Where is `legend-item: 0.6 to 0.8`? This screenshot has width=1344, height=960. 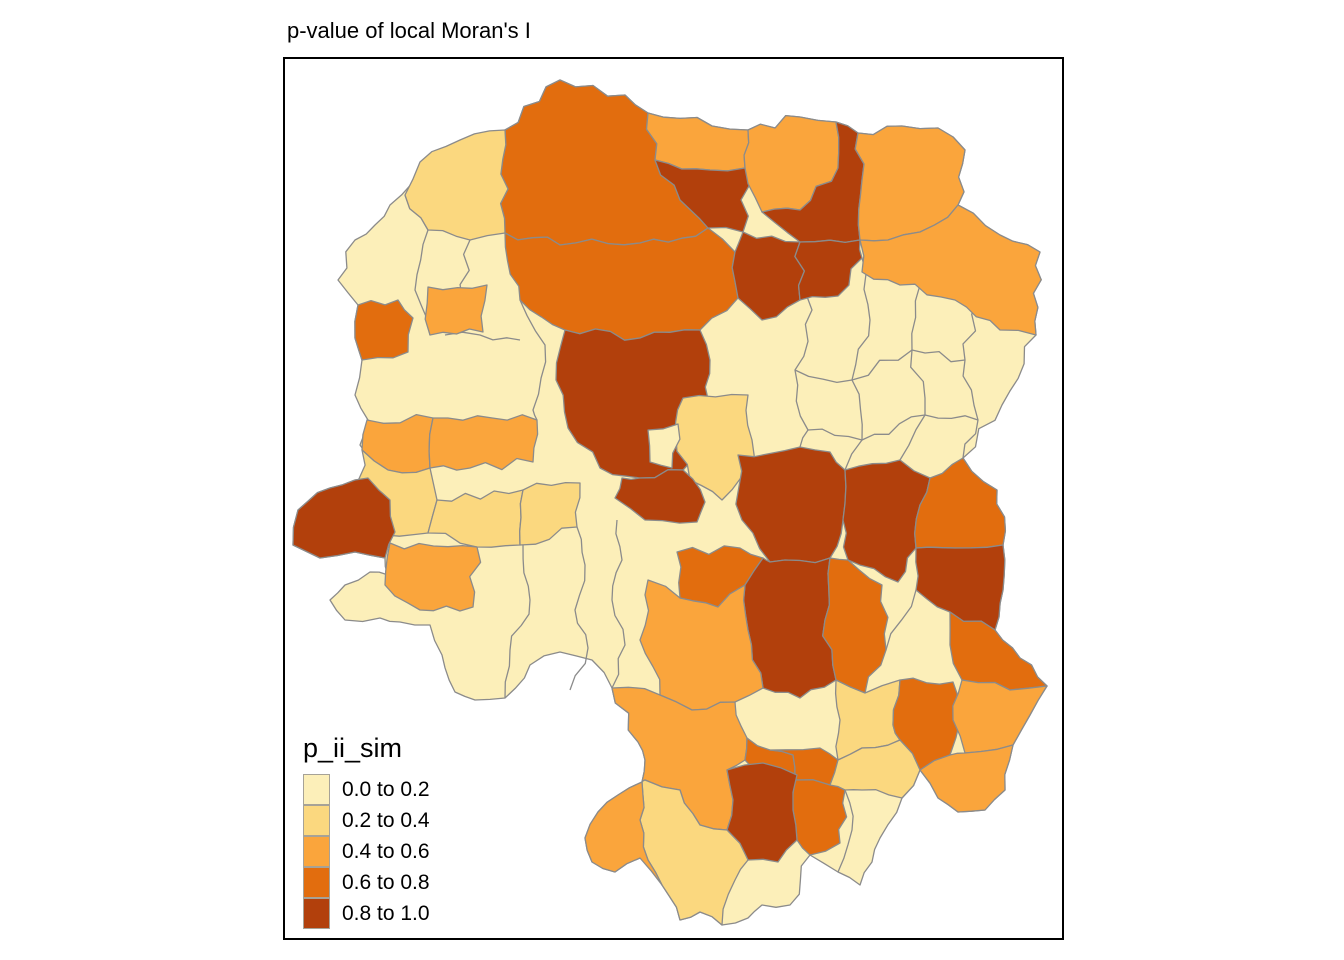 legend-item: 0.6 to 0.8 is located at coordinates (366, 882).